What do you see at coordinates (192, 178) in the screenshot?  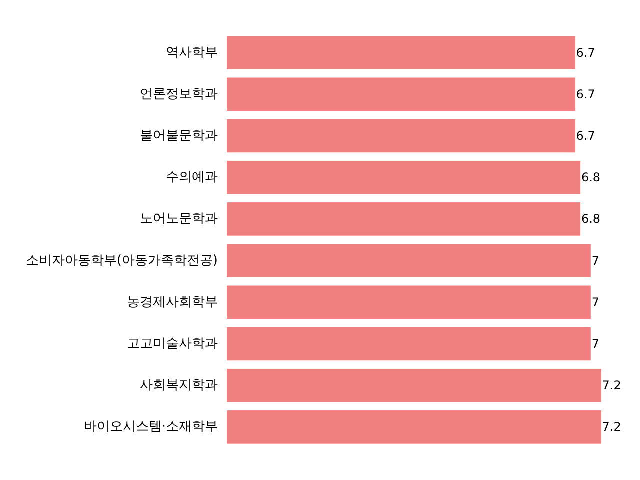 I see `y-tick-label: 수의예과` at bounding box center [192, 178].